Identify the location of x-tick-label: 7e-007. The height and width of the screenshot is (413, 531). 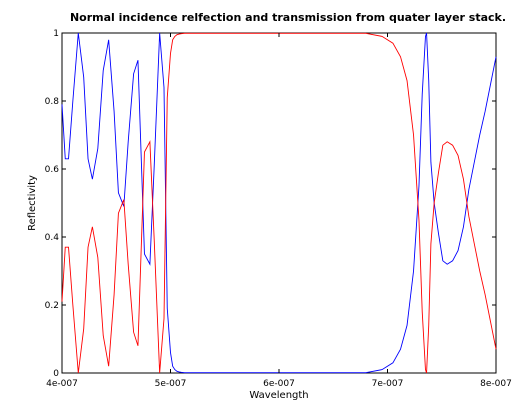
(388, 384).